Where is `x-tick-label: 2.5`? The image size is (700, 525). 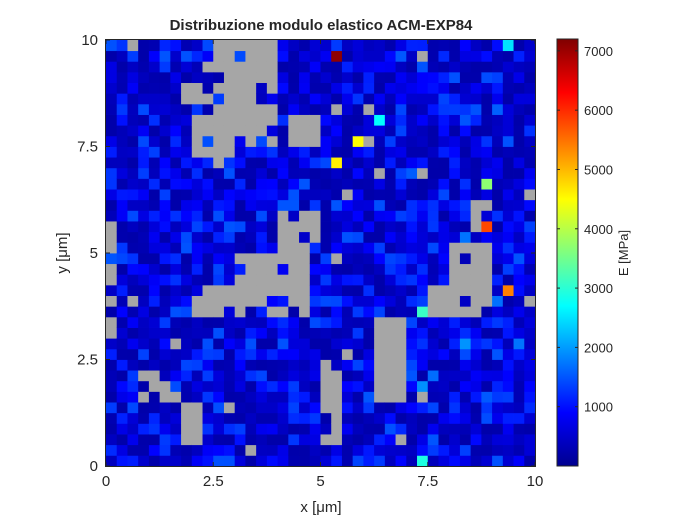
x-tick-label: 2.5 is located at coordinates (213, 481).